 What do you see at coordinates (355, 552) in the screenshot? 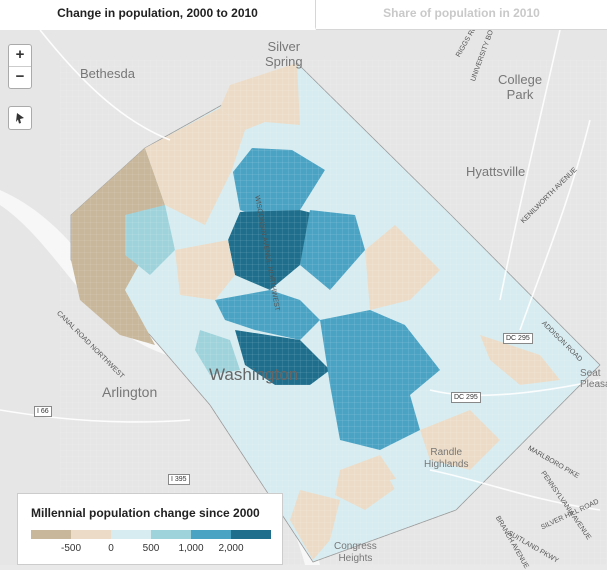
I see `label-congress-heights: Congress Heights` at bounding box center [355, 552].